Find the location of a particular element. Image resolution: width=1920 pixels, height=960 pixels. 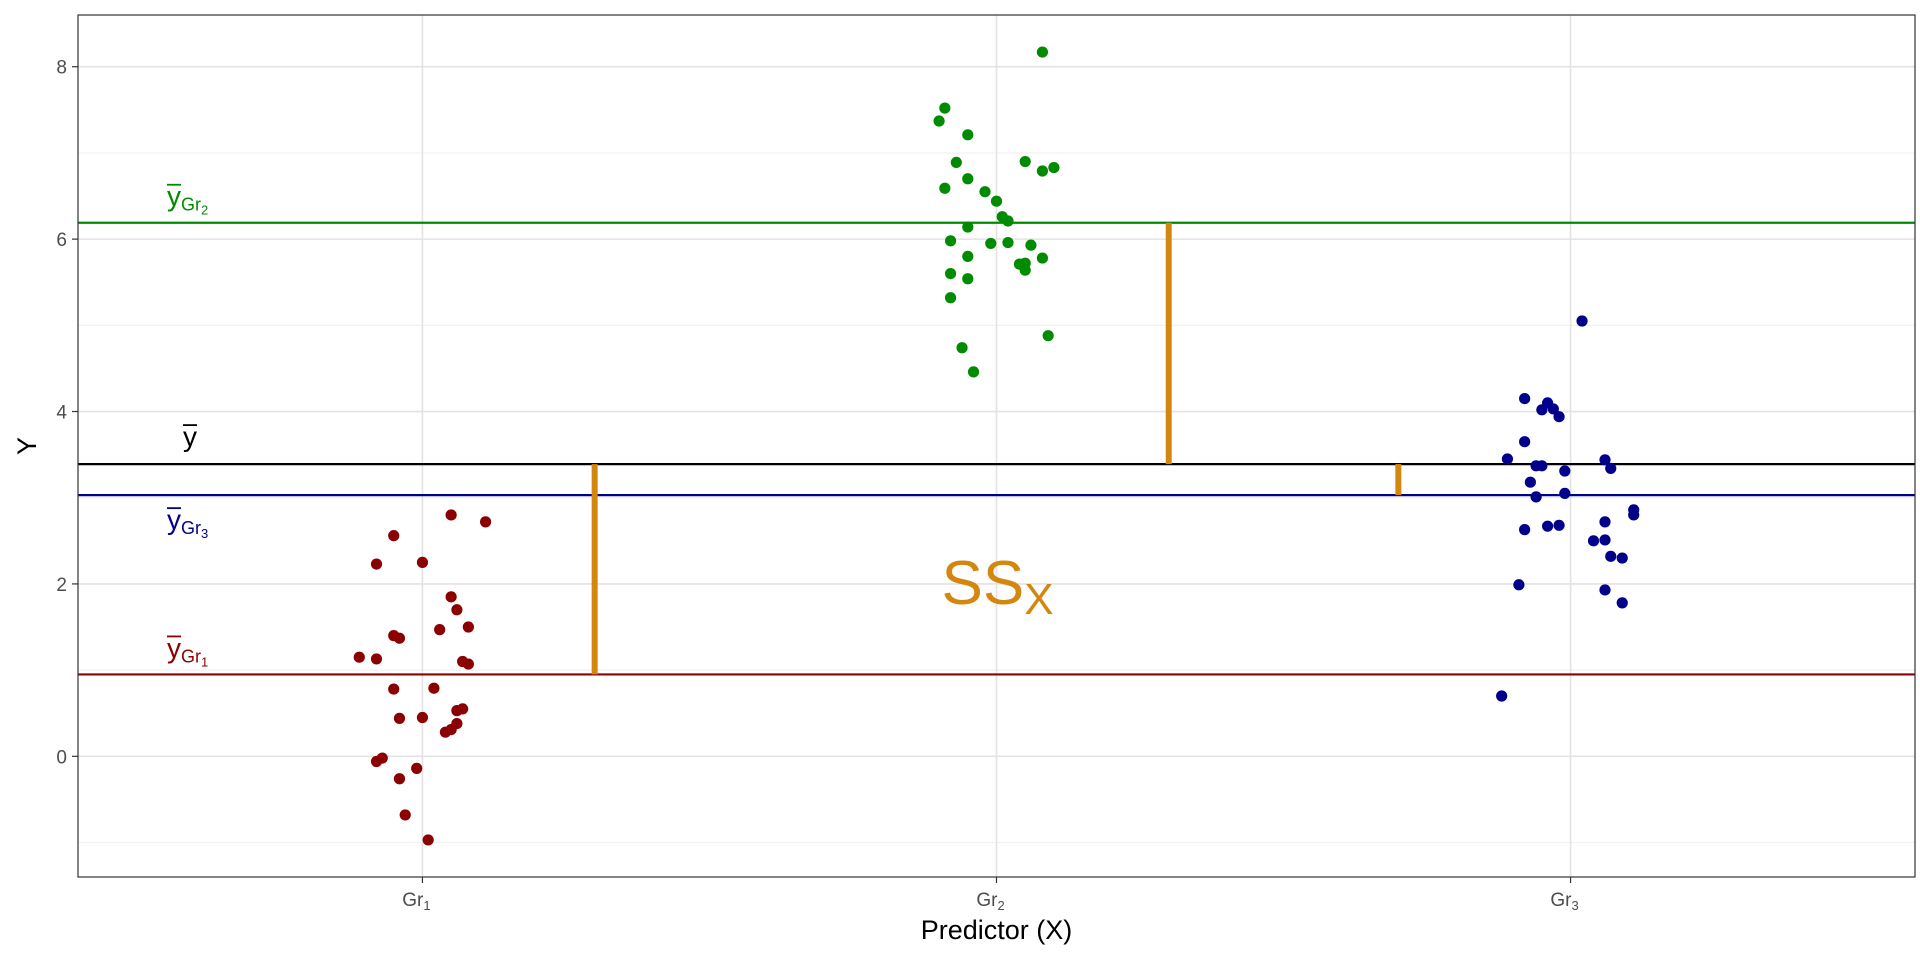

y-tick-label: 0 is located at coordinates (61, 757).